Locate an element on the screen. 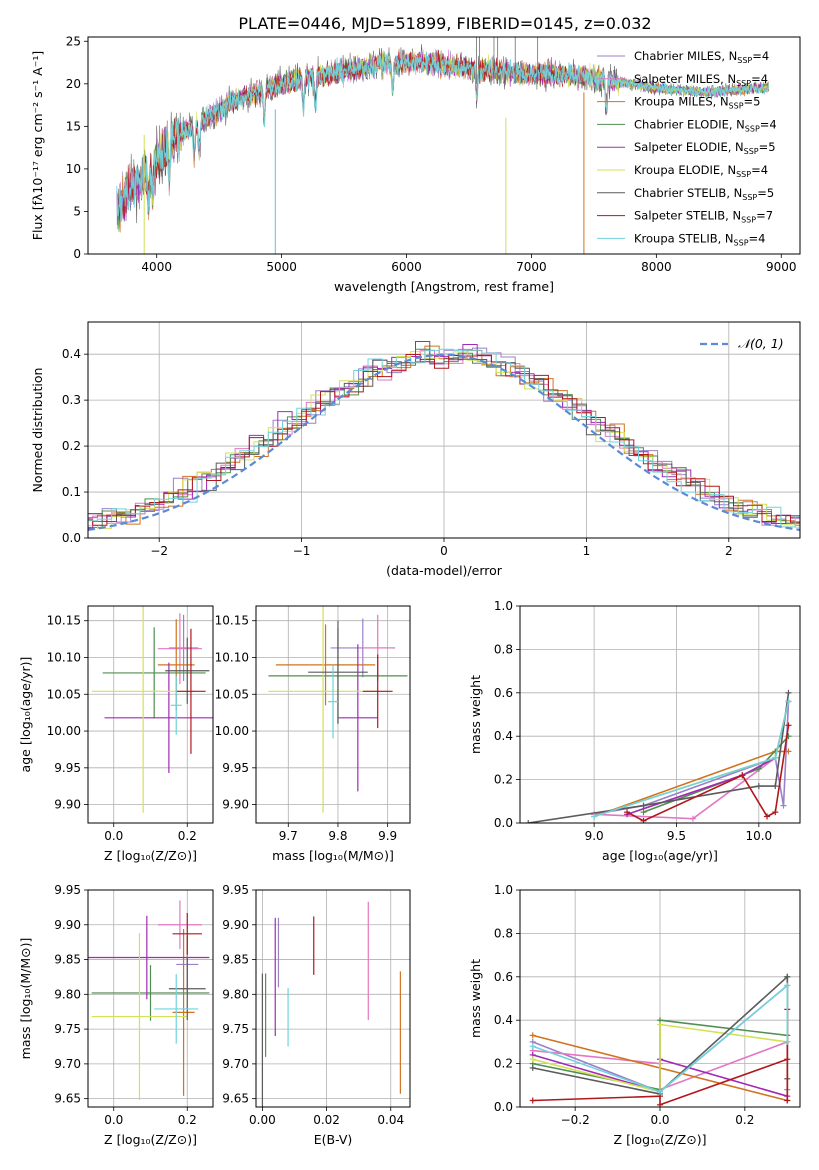  x-tick-label: −1 is located at coordinates (302, 551).